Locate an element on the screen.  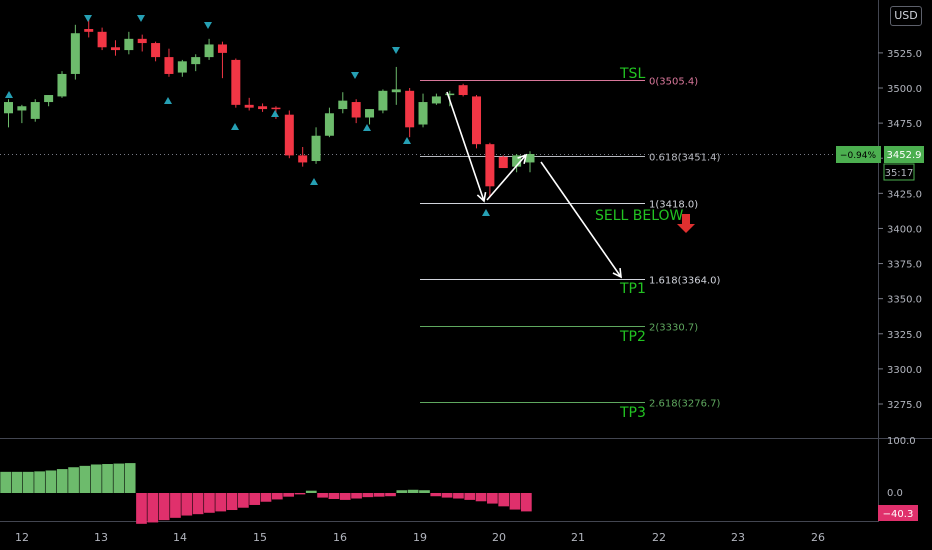
countdown-text: 35:17 is located at coordinates (899, 173).